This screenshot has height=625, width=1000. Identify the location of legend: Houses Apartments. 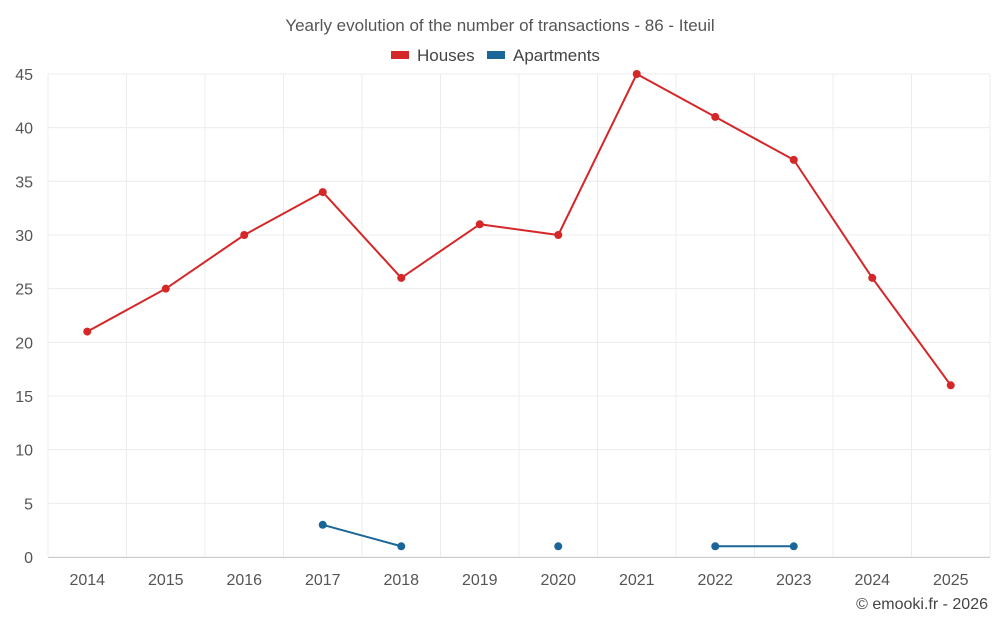
(495, 55).